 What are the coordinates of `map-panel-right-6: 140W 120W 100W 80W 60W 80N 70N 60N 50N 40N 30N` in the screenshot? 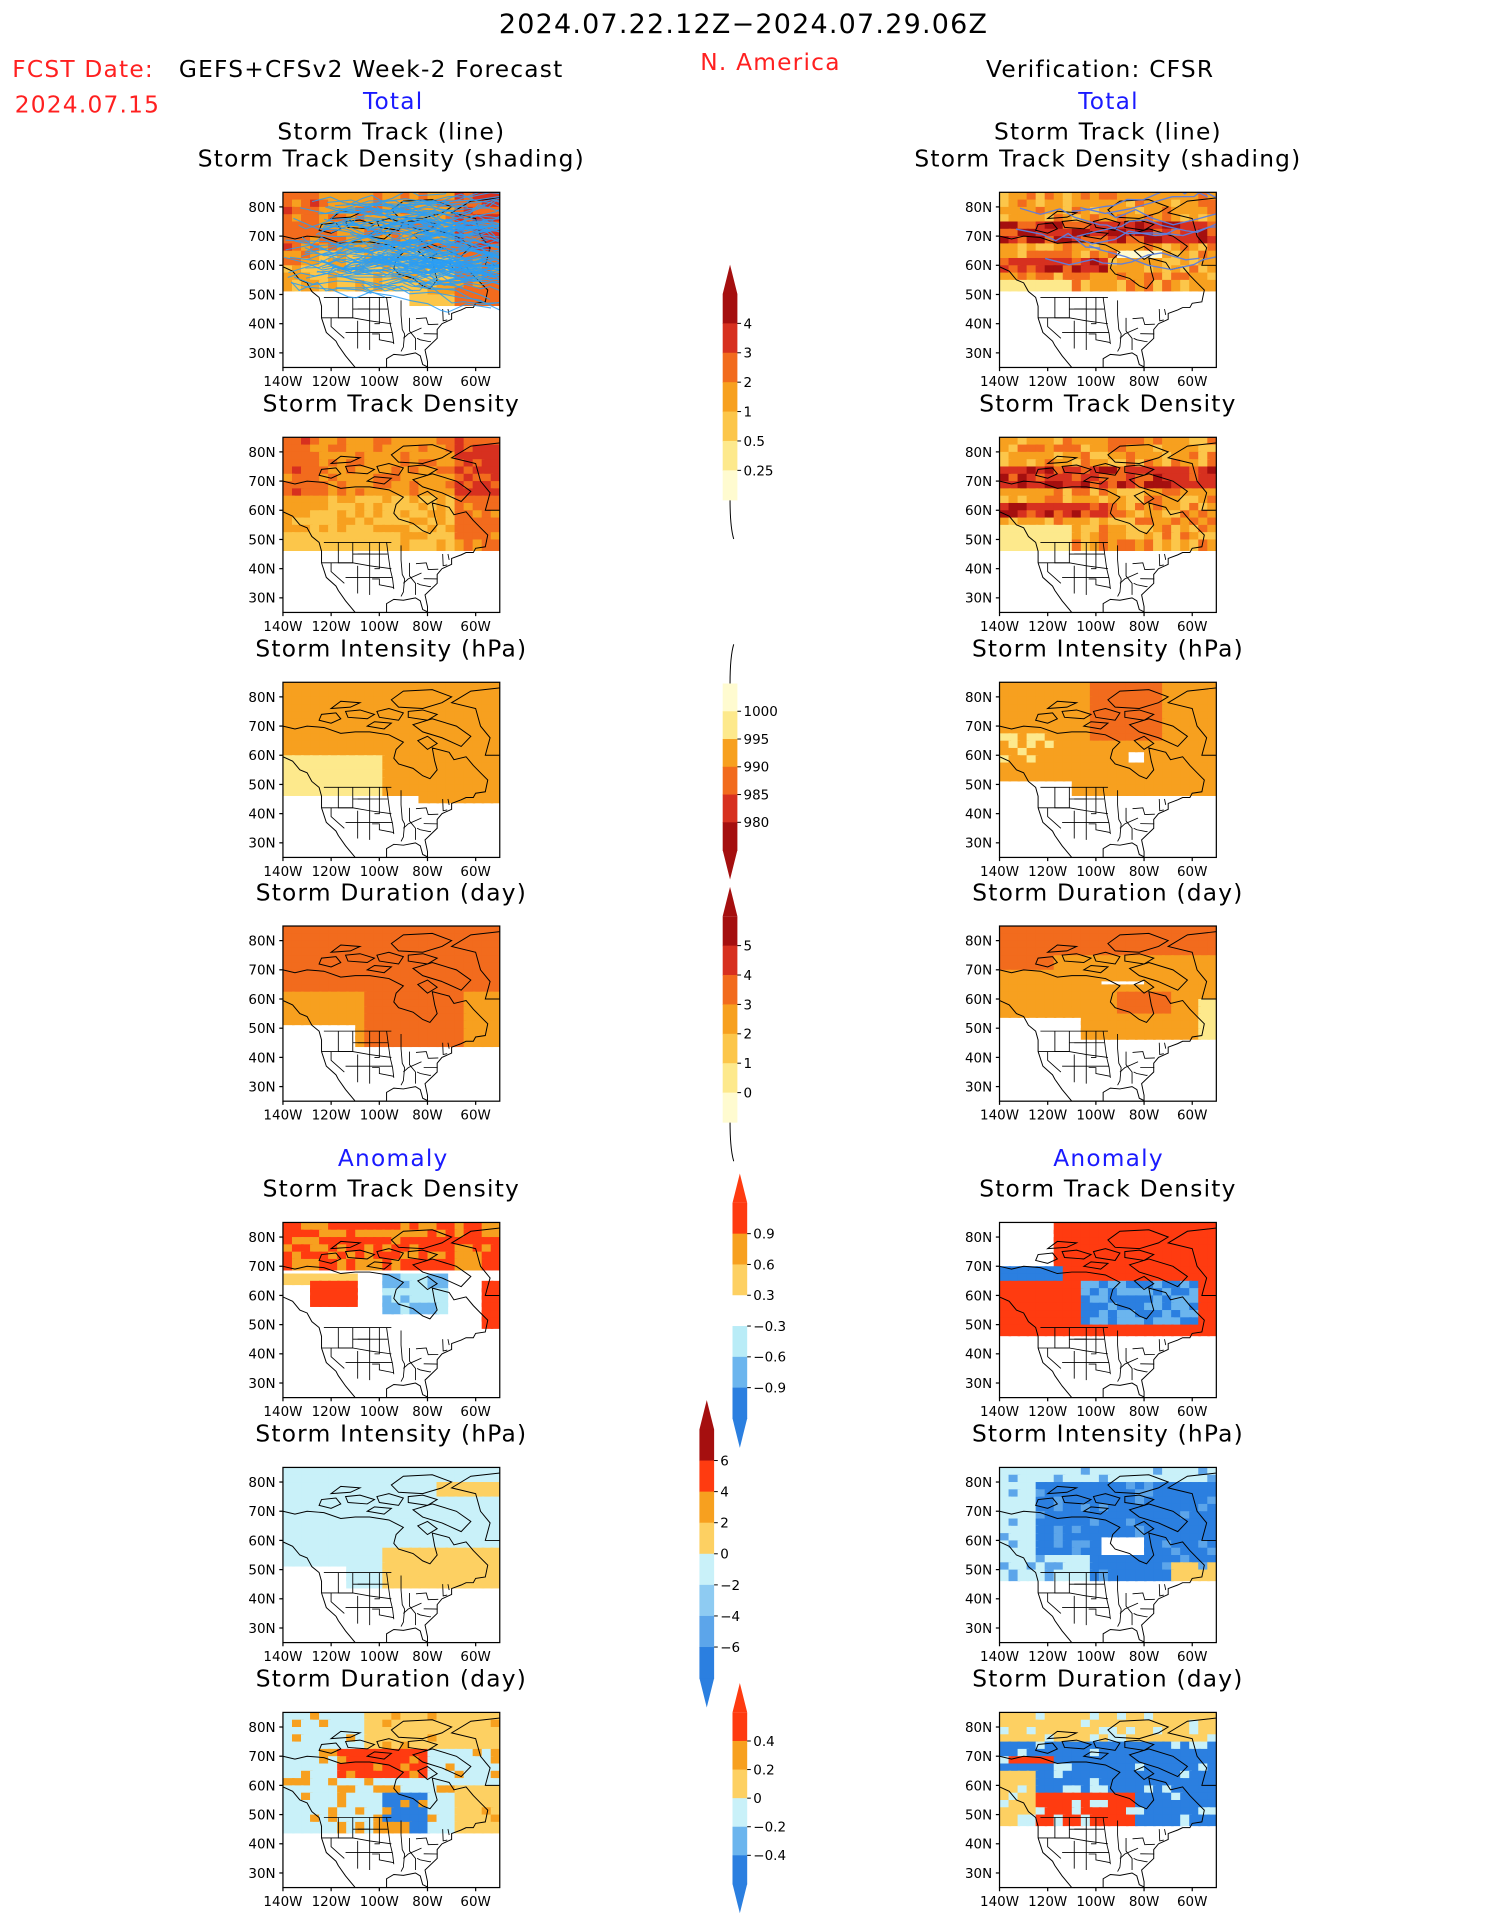 It's located at (1090, 1565).